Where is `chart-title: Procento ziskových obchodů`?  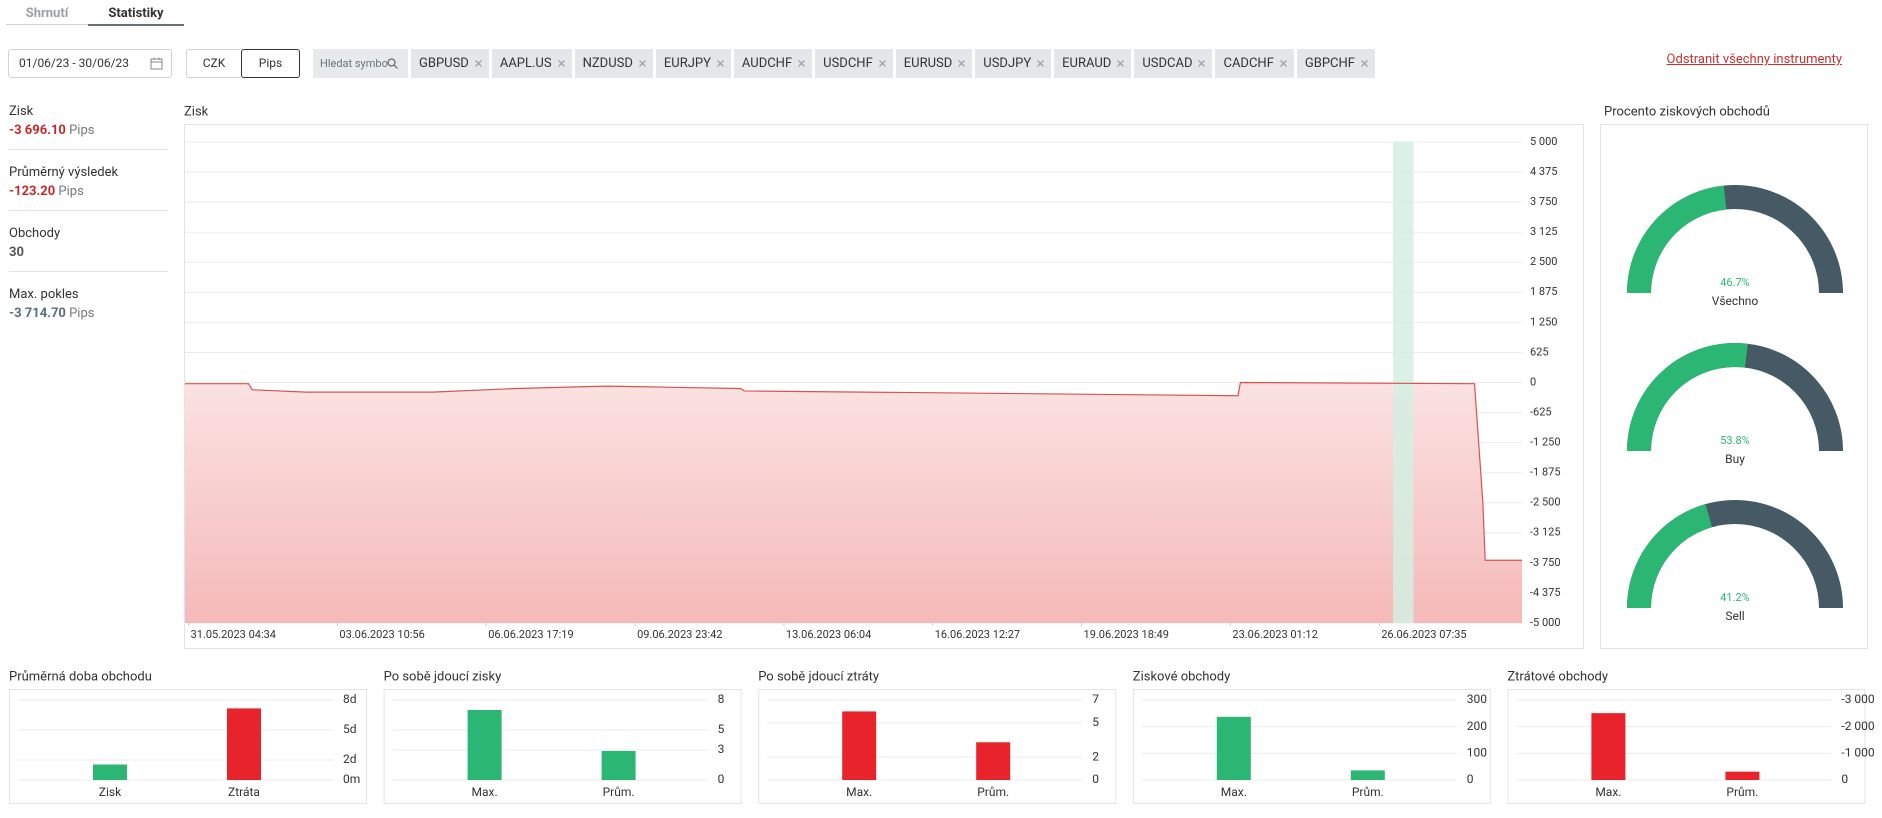 chart-title: Procento ziskových obchodů is located at coordinates (1687, 111).